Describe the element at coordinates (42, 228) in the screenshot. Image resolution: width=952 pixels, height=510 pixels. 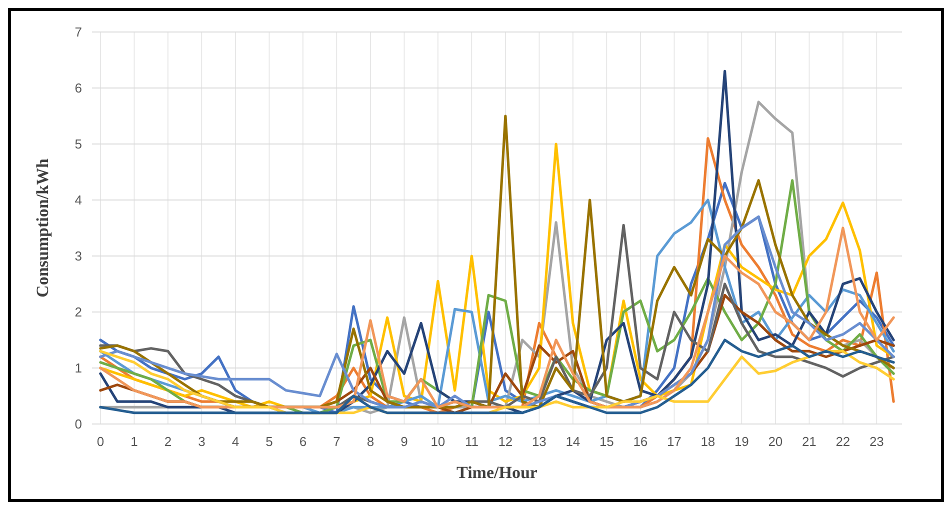
I see `y-axis-title: Consumption/kWh` at that location.